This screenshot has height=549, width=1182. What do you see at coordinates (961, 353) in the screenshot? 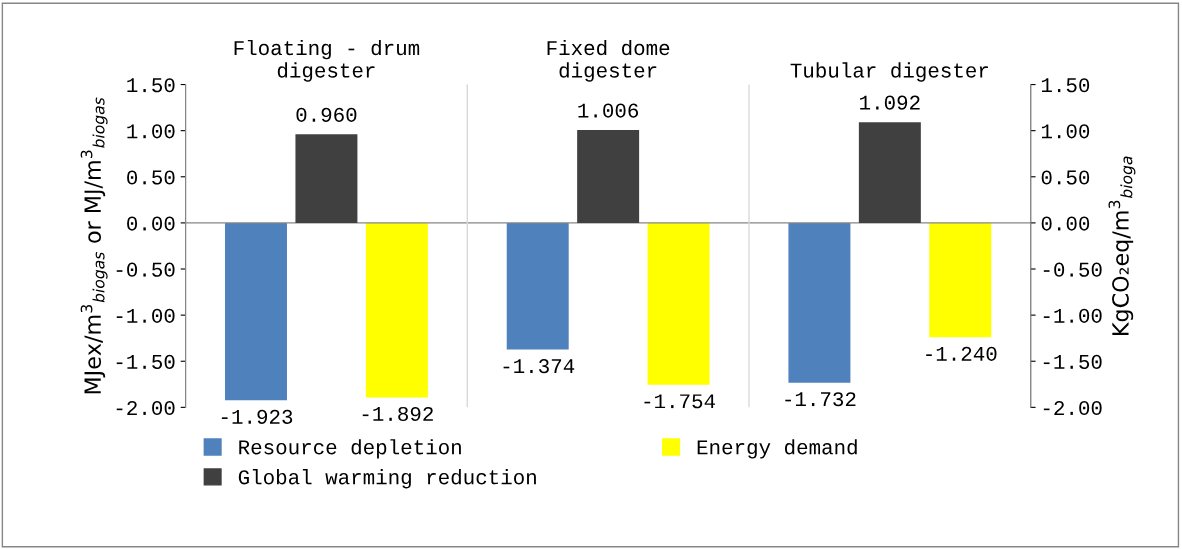
I see `data-label: -1.240` at bounding box center [961, 353].